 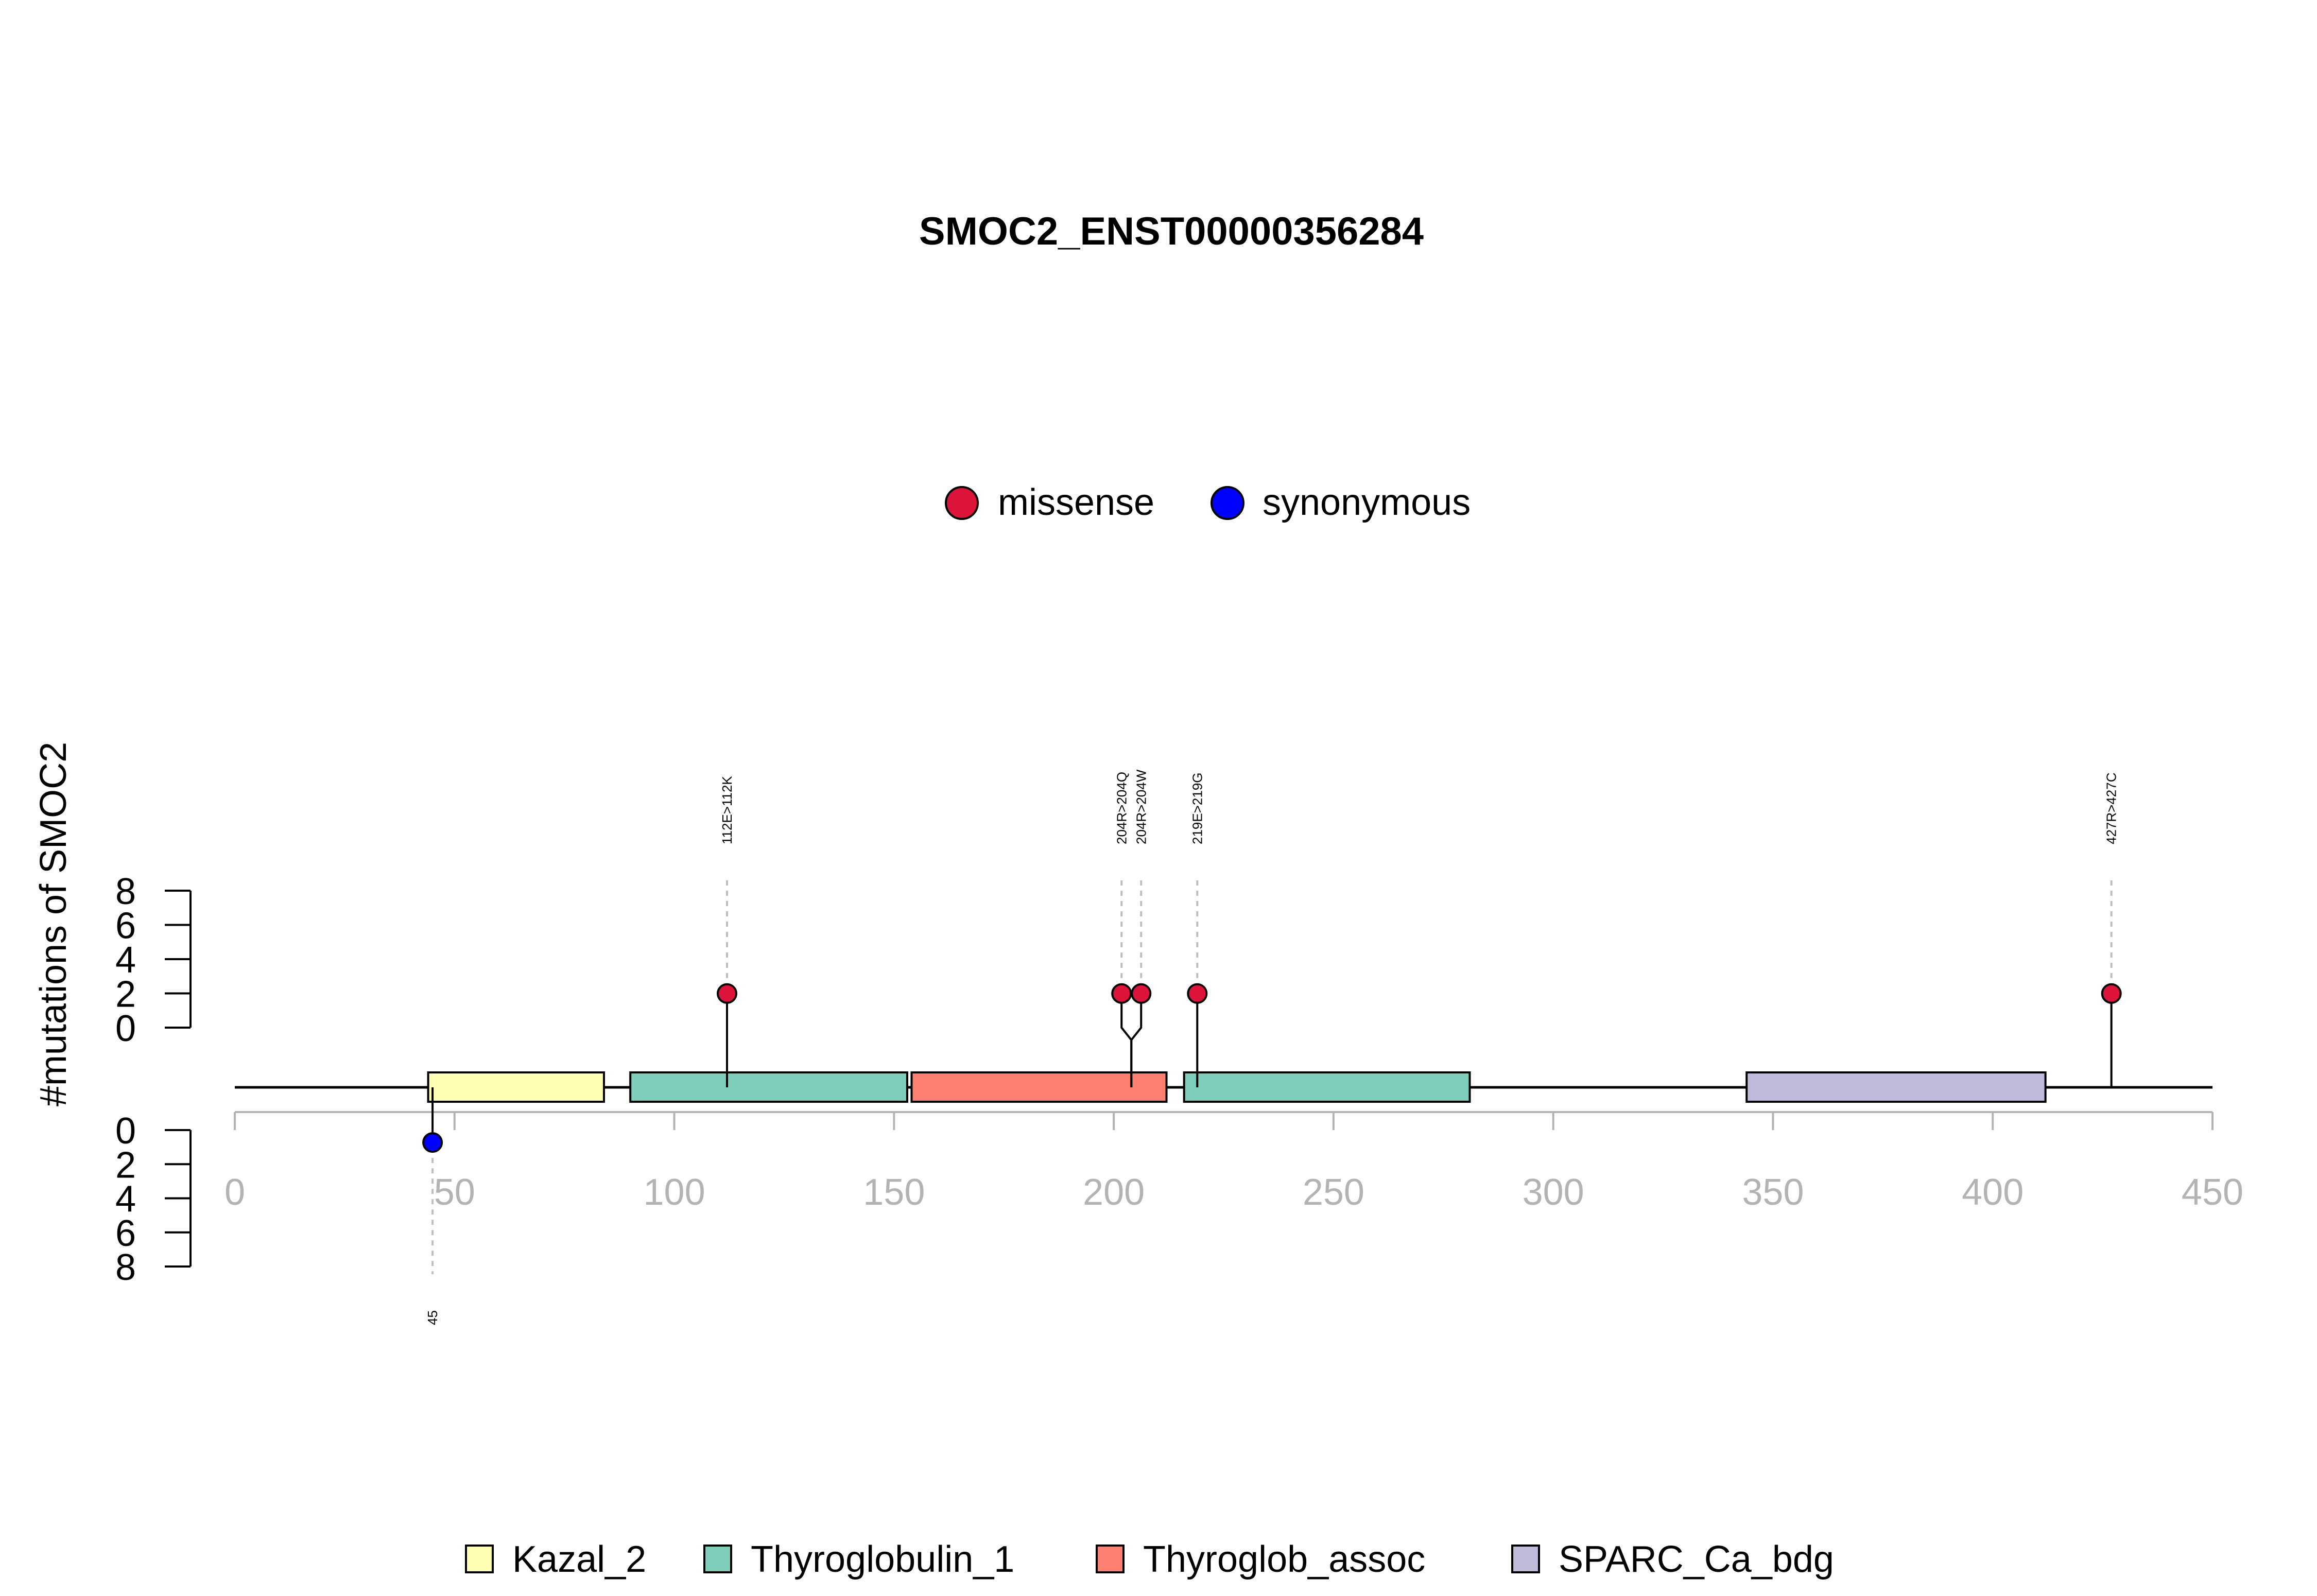 I want to click on y-bottom-tick-label: 2, so click(x=125, y=1165).